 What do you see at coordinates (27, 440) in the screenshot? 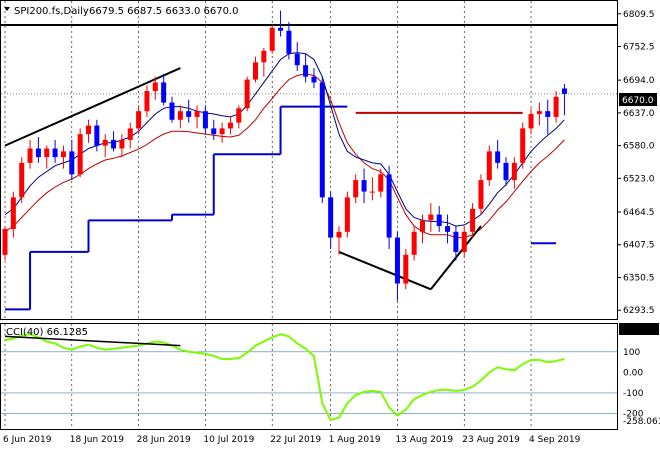
I see `date-tick-label: 6 Jun 2019` at bounding box center [27, 440].